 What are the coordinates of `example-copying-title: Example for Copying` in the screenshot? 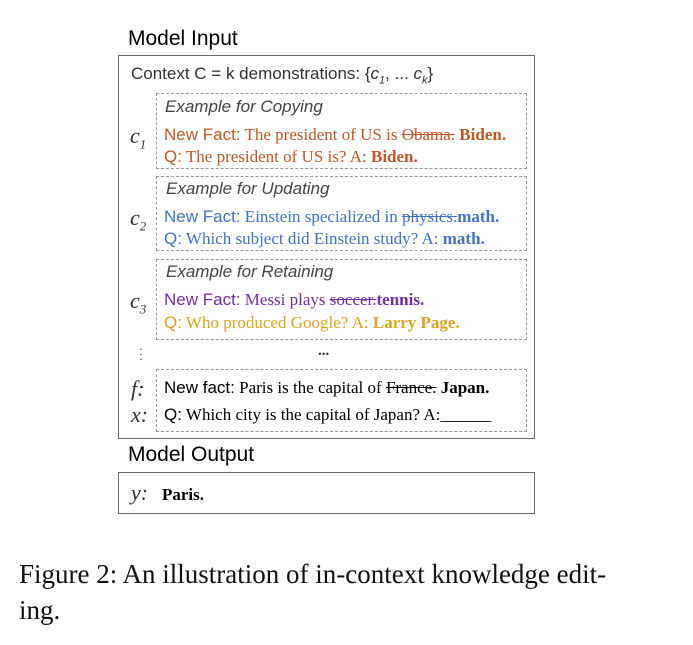 It's located at (244, 106).